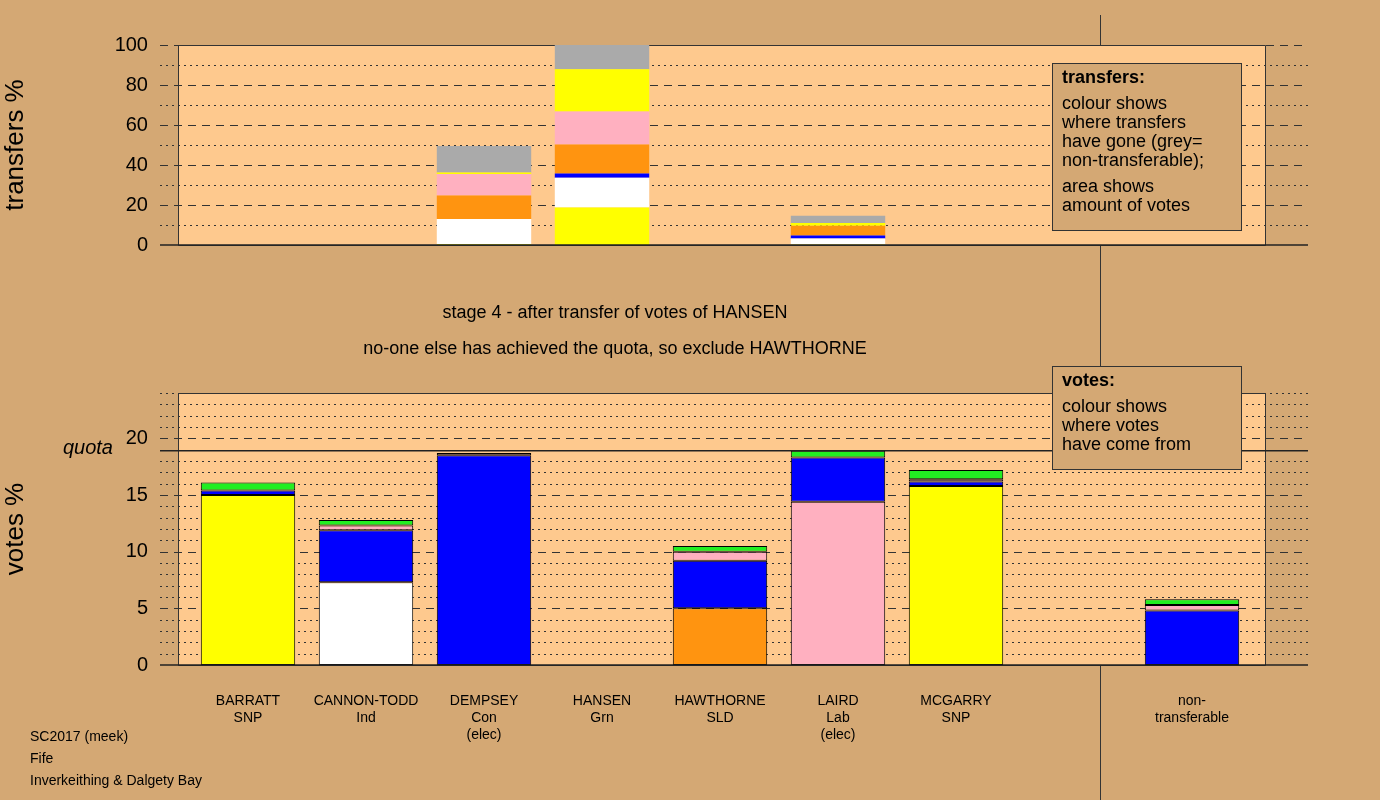  I want to click on chart-subtitle: no-one else has achieved the quota, so exclude HAWTHORNE, so click(615, 348).